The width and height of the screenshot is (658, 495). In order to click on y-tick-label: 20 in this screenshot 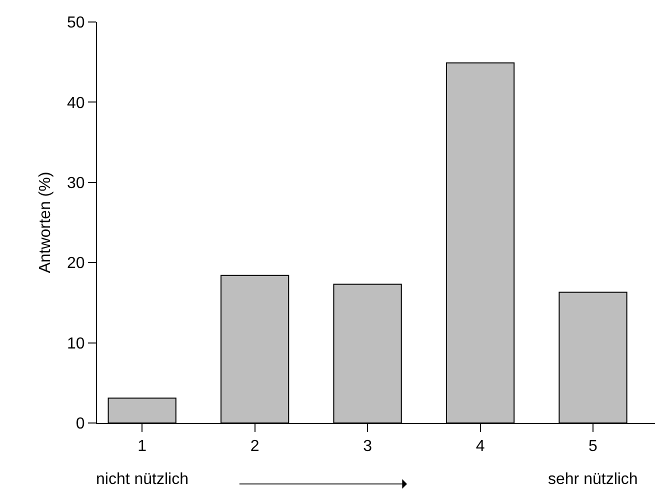, I will do `click(76, 263)`.